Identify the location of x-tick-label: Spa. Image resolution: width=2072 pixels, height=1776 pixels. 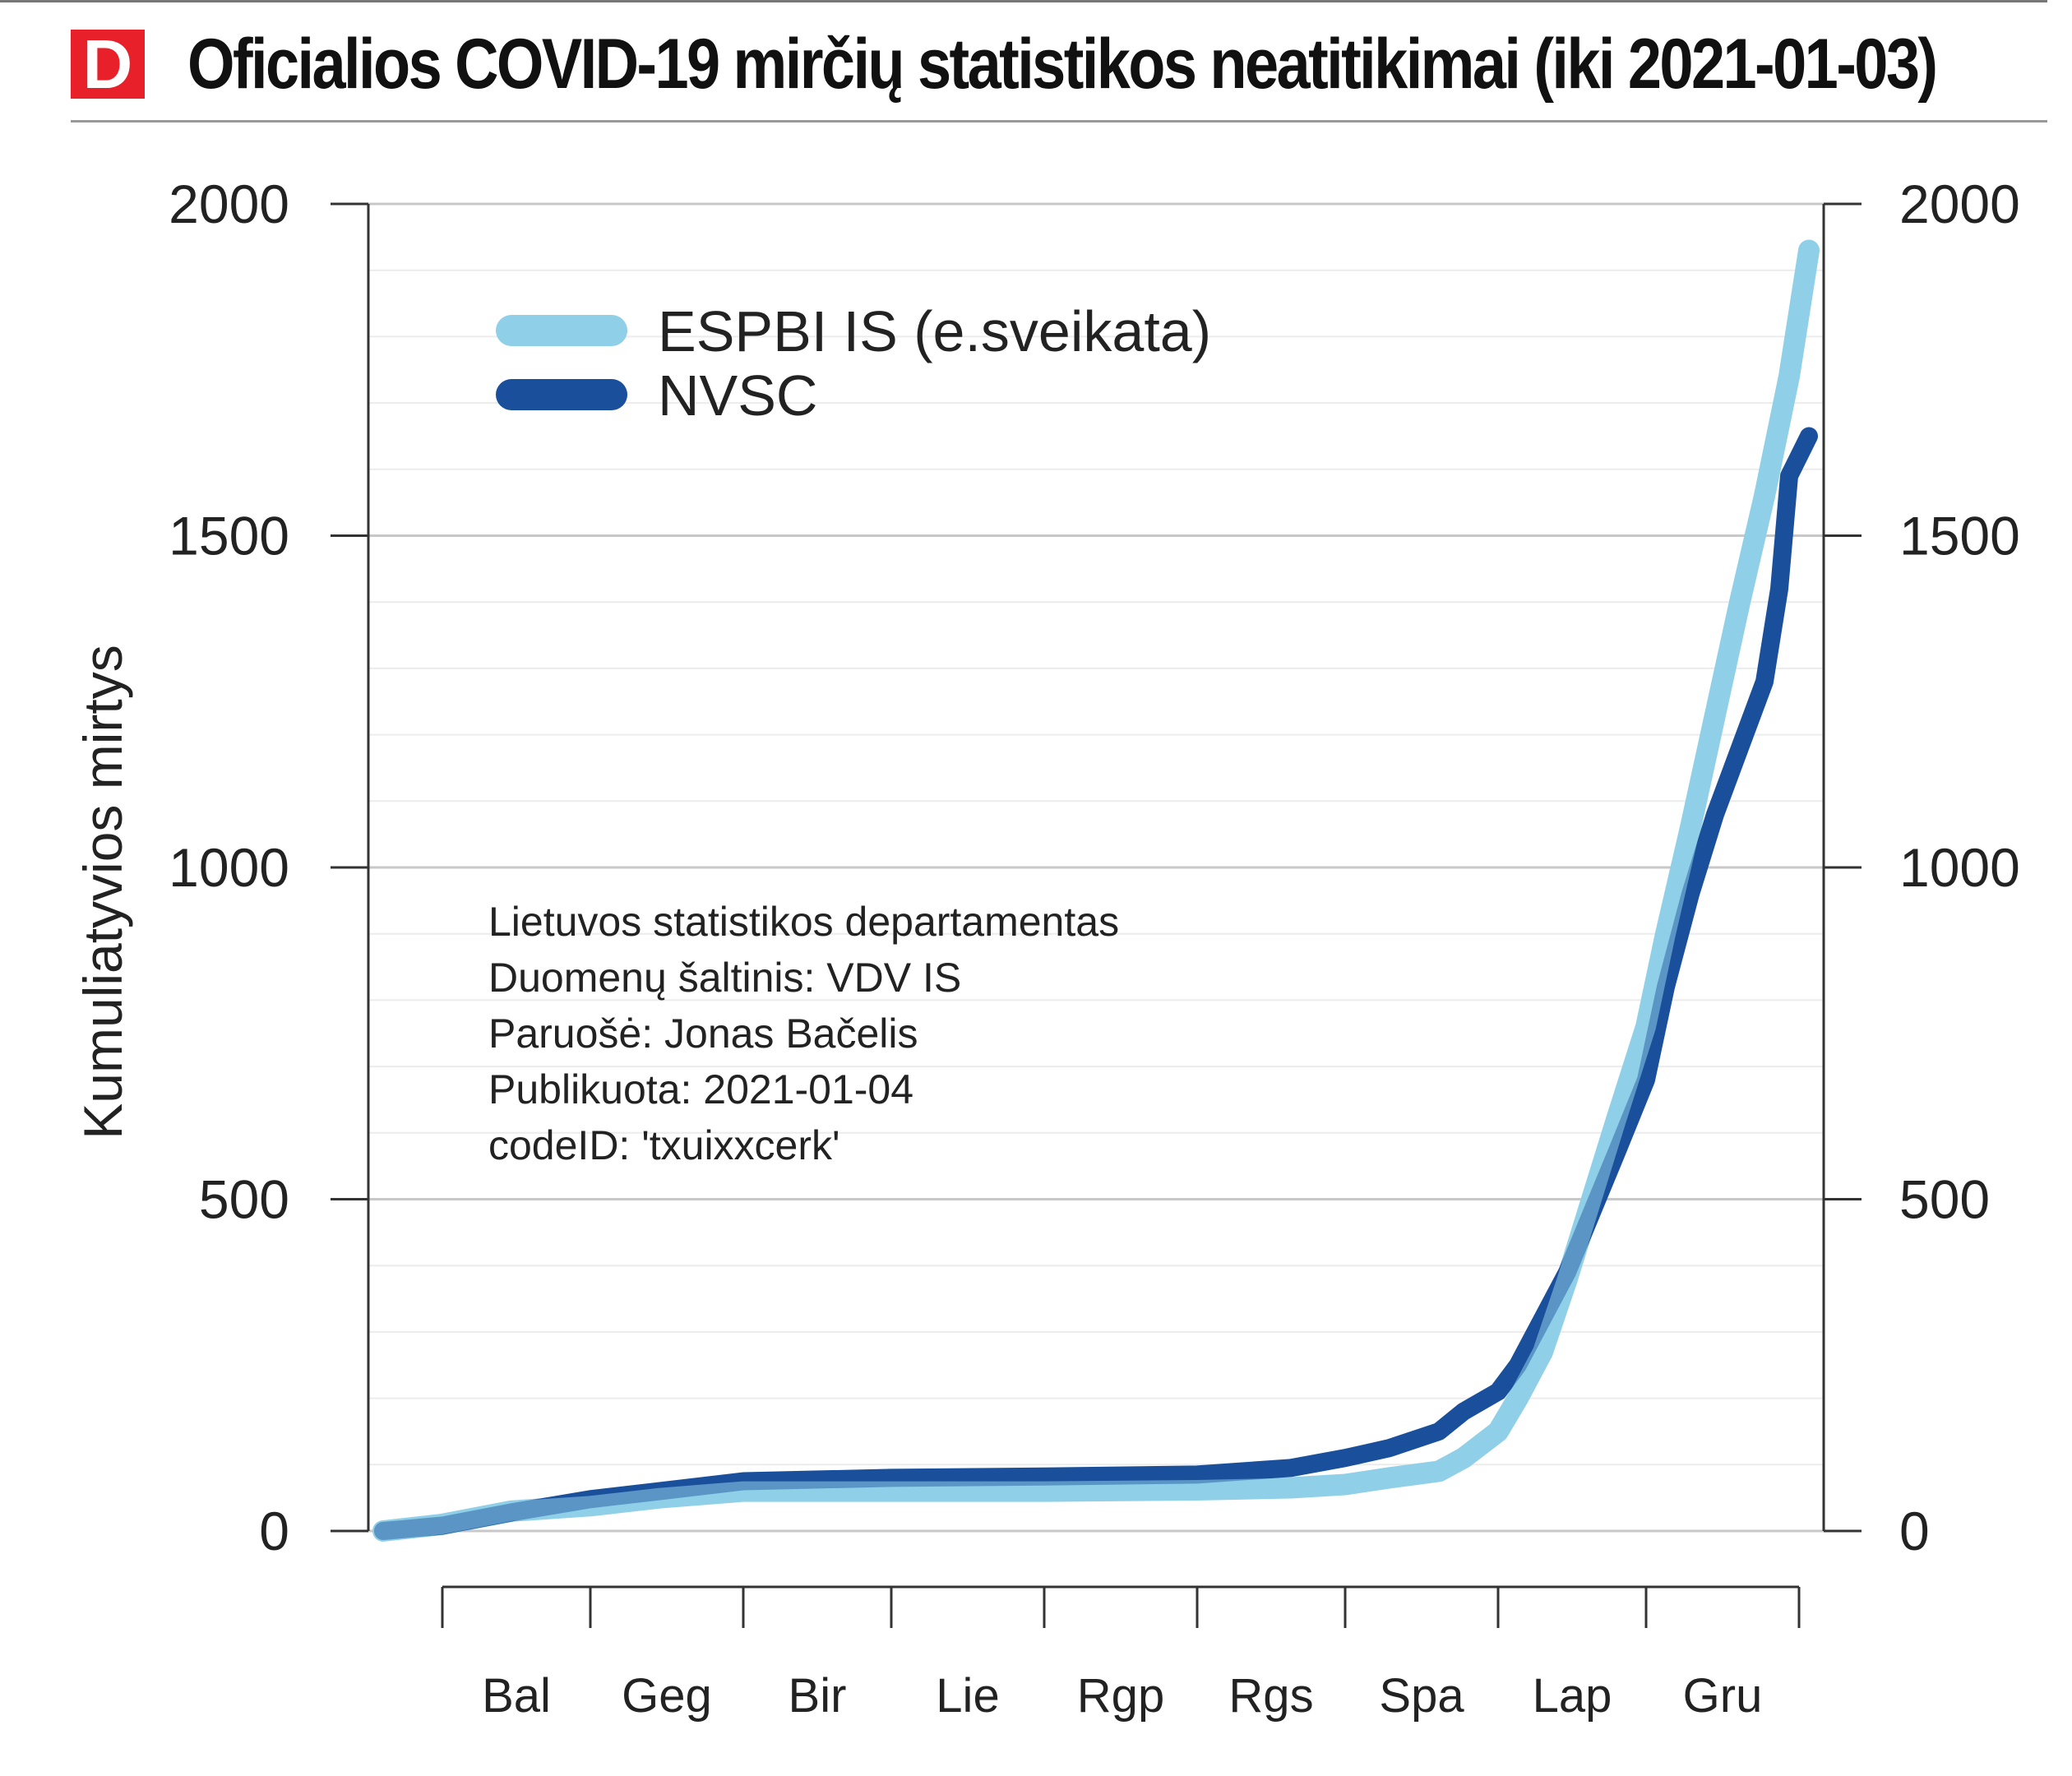
(1421, 1696).